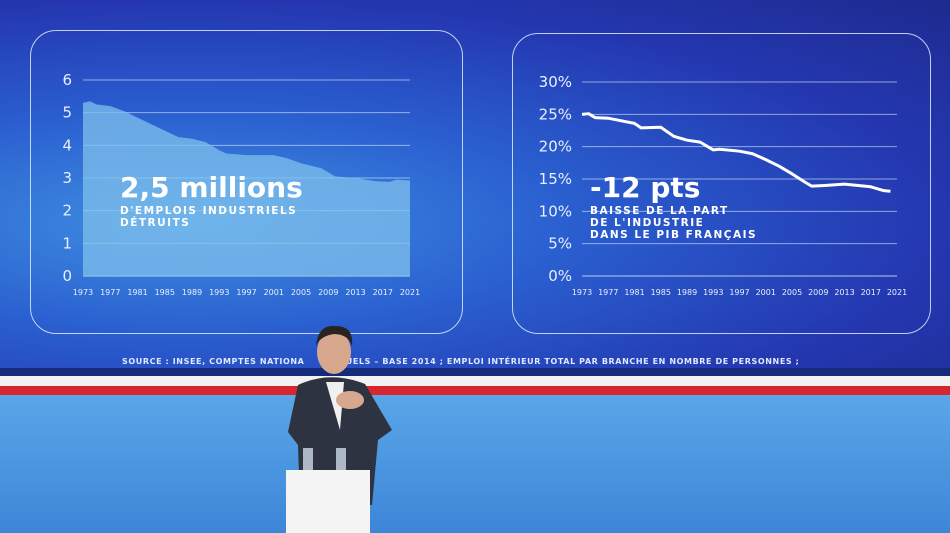 The image size is (950, 533). Describe the element at coordinates (560, 244) in the screenshot. I see `y-tick-label: 5%` at that location.